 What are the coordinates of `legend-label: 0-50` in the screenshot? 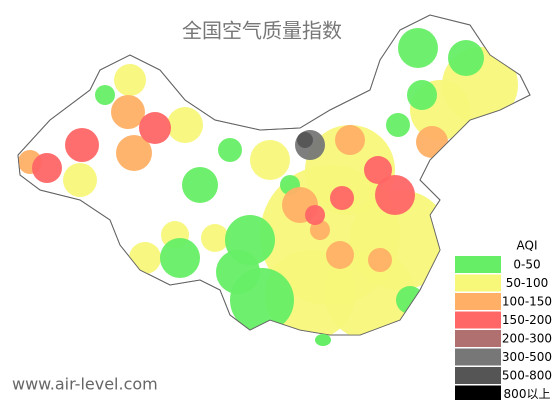 It's located at (526, 265).